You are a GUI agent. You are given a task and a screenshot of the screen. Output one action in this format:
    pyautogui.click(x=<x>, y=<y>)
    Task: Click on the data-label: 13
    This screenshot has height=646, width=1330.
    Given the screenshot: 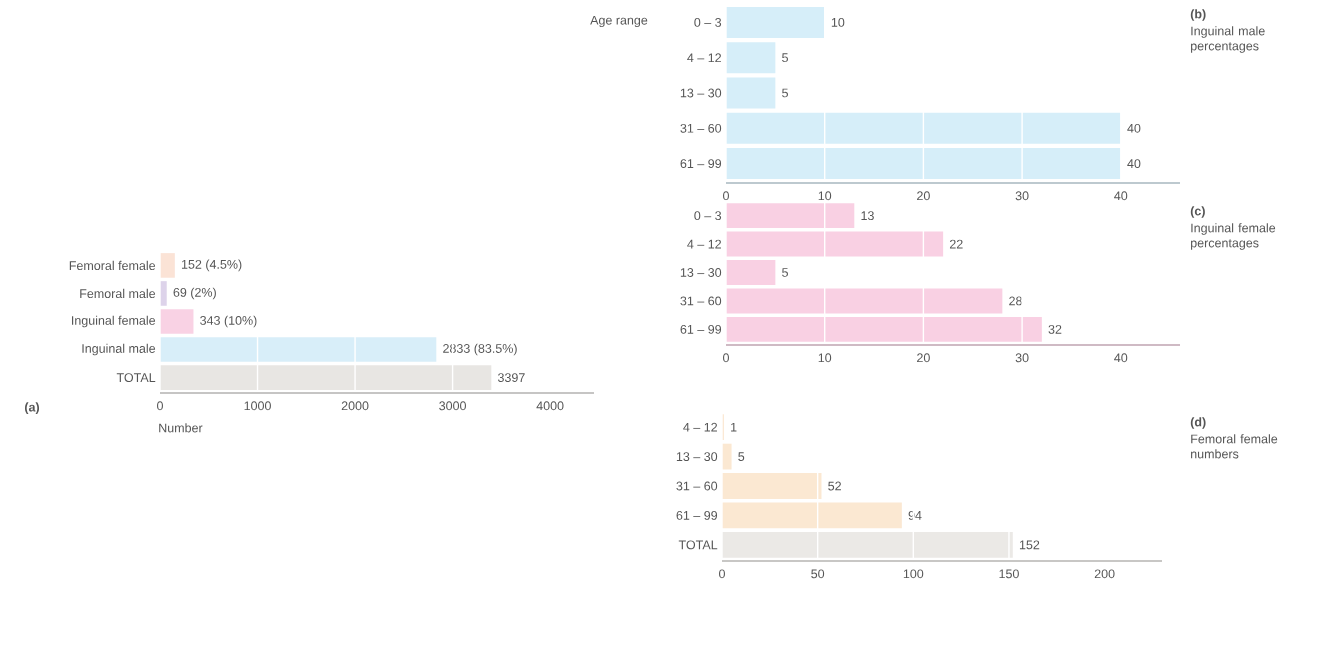 What is the action you would take?
    pyautogui.click(x=867, y=216)
    